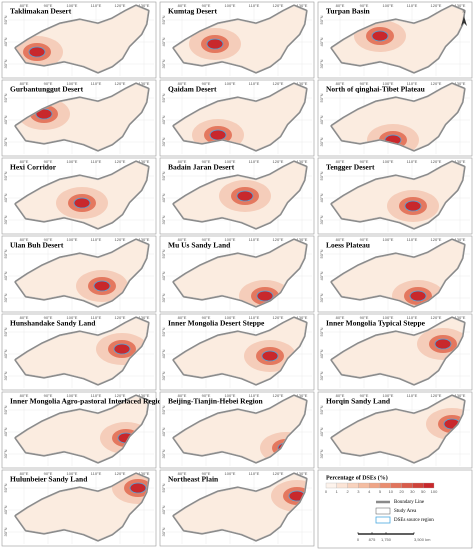  What do you see at coordinates (372, 539) in the screenshot?
I see `scale-label: 875` at bounding box center [372, 539].